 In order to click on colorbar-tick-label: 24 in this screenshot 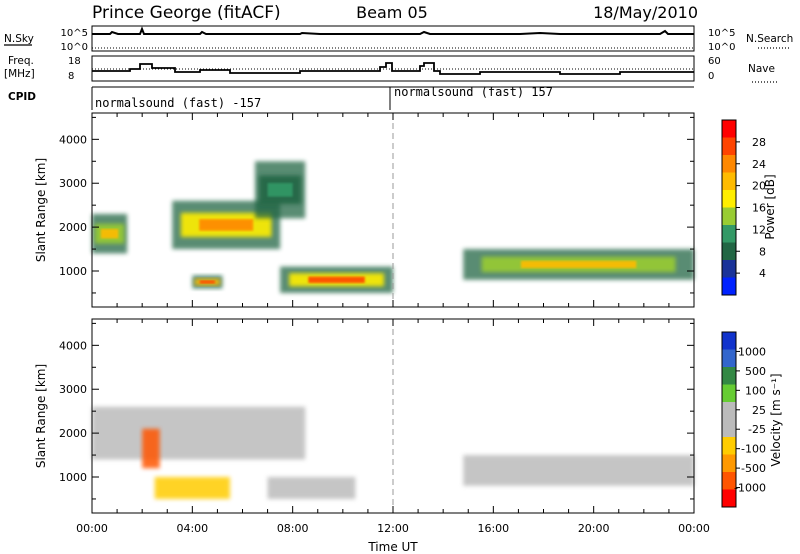, I will do `click(759, 164)`.